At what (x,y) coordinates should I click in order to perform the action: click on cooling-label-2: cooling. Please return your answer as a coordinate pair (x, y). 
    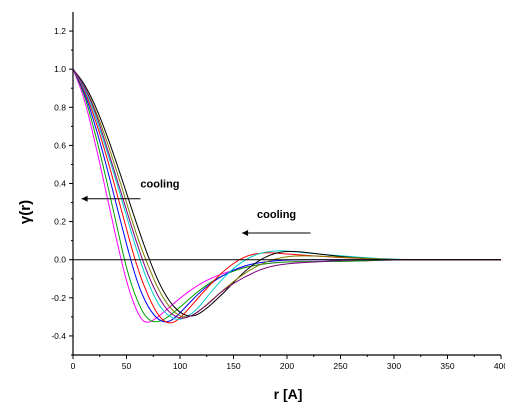
    Looking at the image, I should click on (276, 215).